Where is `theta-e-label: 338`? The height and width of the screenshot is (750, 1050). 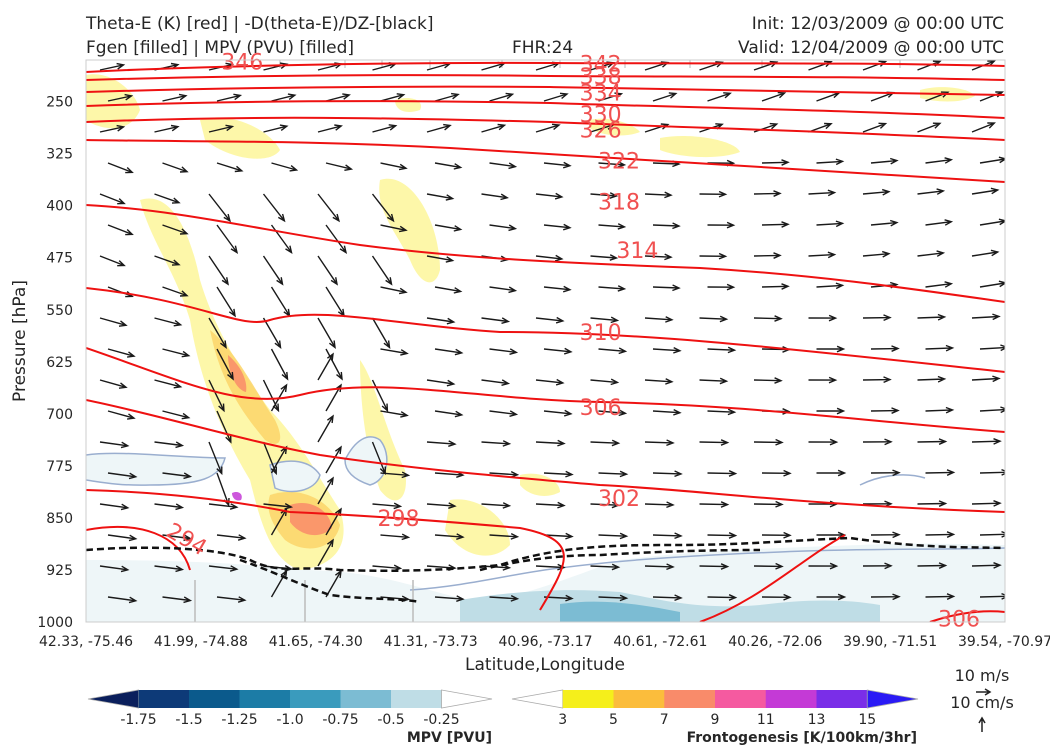
theta-e-label: 338 is located at coordinates (601, 77).